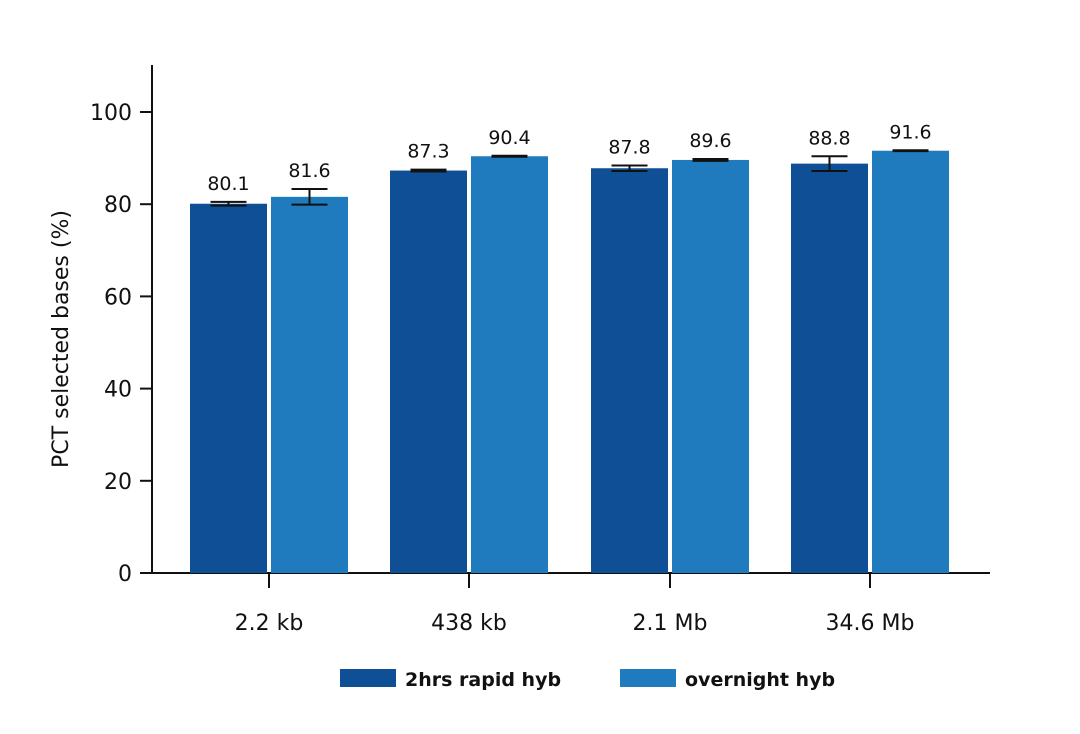 Image resolution: width=1080 pixels, height=734 pixels. What do you see at coordinates (309, 171) in the screenshot?
I see `data-label: 81.6` at bounding box center [309, 171].